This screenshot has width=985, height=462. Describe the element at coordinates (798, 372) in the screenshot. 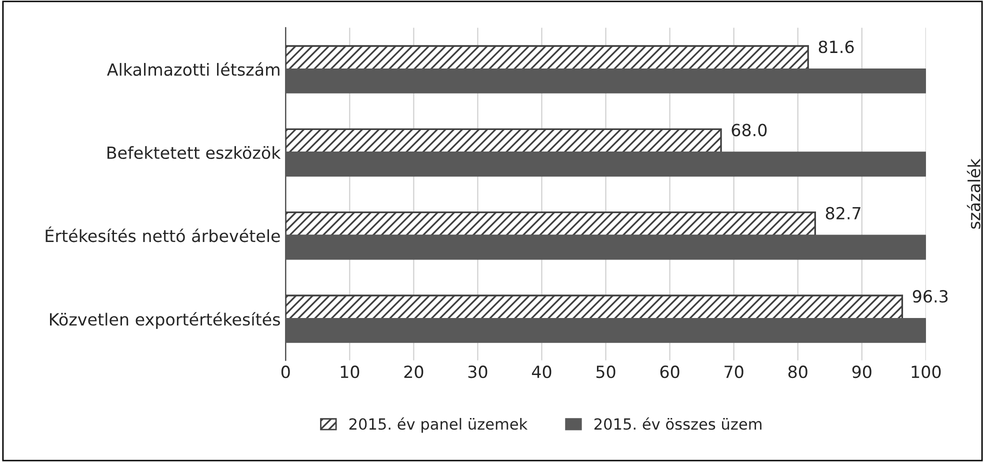

I see `x-tick-label: 80` at that location.